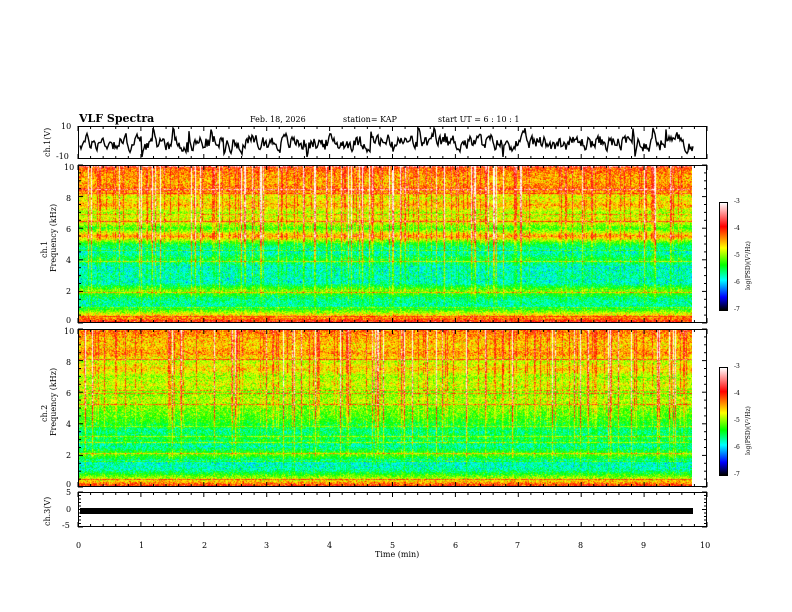 This screenshot has width=792, height=612. I want to click on spec1-ytick-10: 10, so click(69, 167).